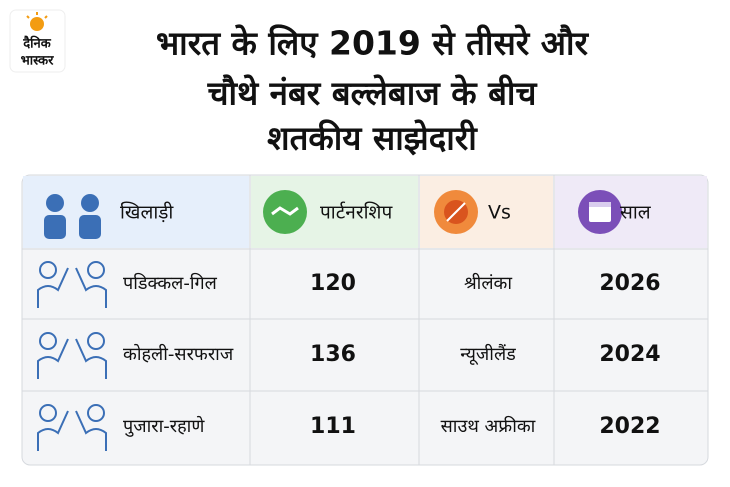 The image size is (730, 487). What do you see at coordinates (488, 283) in the screenshot?
I see `opponent: श्रीलंका` at bounding box center [488, 283].